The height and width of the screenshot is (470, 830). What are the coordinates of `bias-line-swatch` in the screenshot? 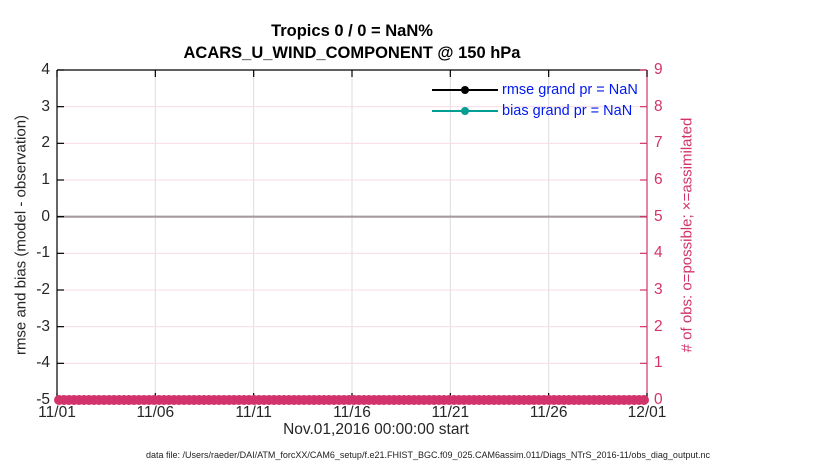 It's located at (465, 110).